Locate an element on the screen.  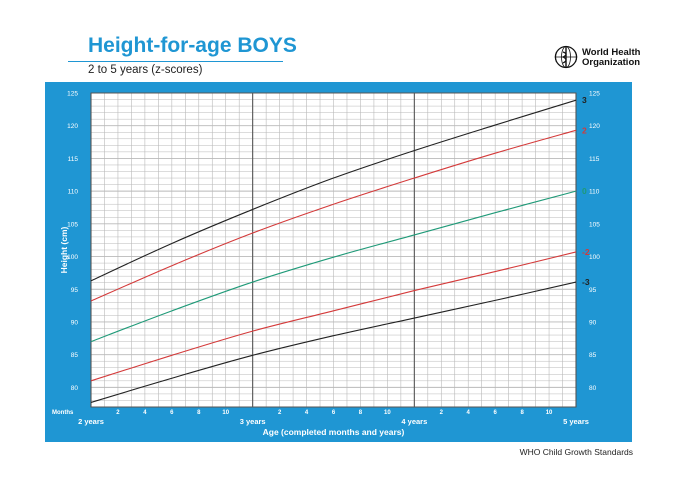
y-tick-label-left: 80 is located at coordinates (75, 388).